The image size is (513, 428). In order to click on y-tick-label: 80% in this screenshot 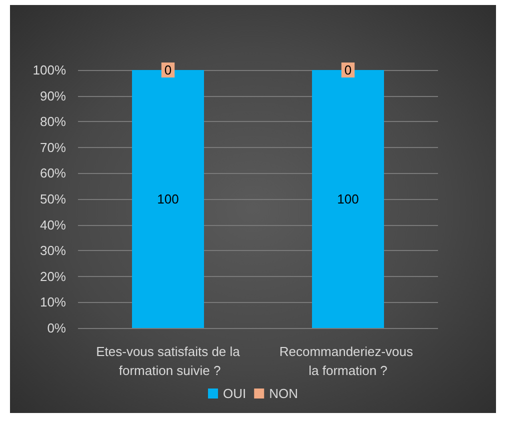, I will do `click(53, 122)`.